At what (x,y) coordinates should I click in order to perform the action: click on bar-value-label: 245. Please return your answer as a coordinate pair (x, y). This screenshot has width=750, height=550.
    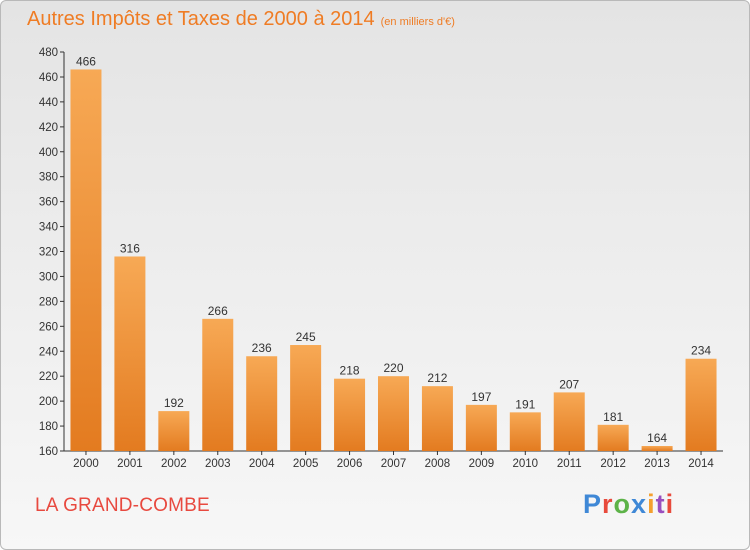
    Looking at the image, I should click on (306, 337).